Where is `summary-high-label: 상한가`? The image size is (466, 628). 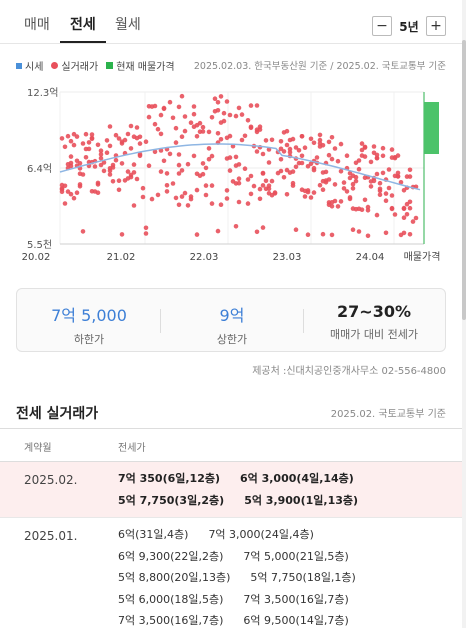
summary-high-label: 상한가 is located at coordinates (232, 339).